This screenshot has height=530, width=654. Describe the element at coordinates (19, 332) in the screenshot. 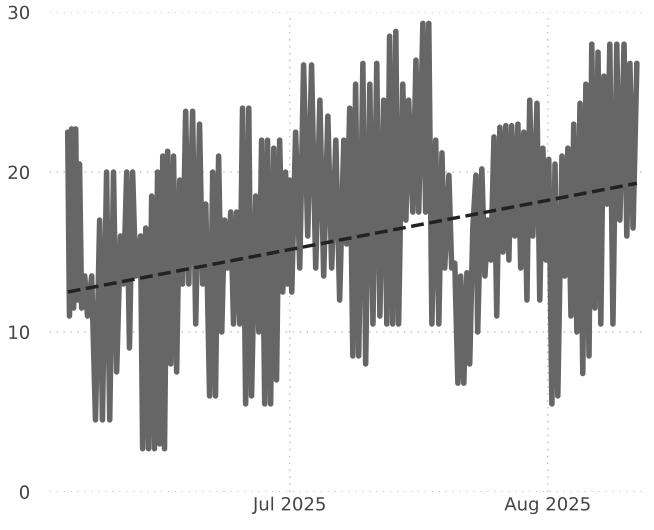

I see `y-tick-label: 10` at that location.